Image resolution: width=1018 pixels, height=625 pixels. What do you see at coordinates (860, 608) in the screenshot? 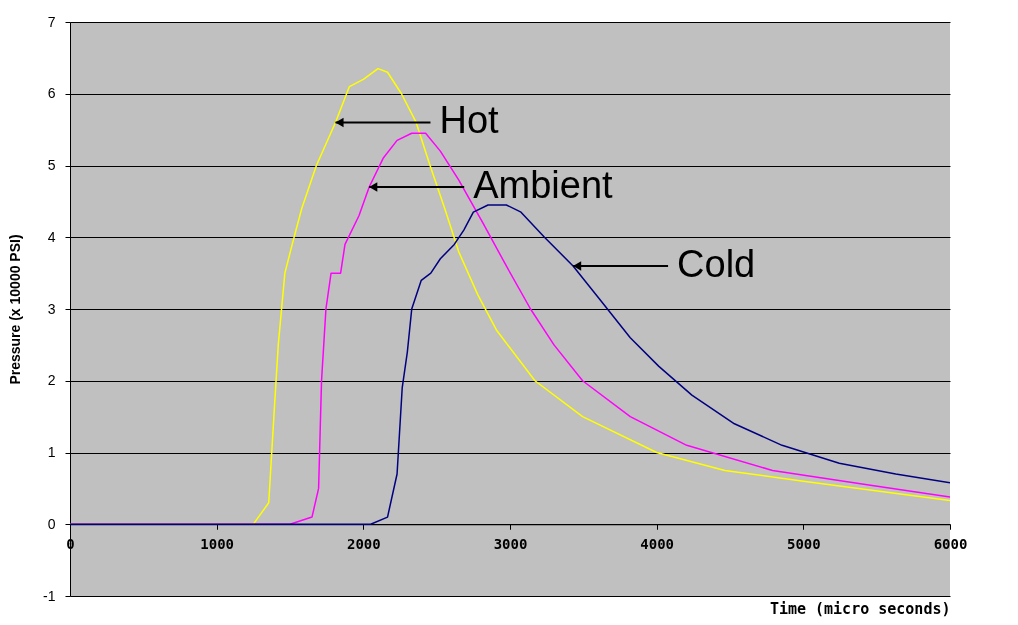
I see `x-axis-title: Time (micro seconds)` at bounding box center [860, 608].